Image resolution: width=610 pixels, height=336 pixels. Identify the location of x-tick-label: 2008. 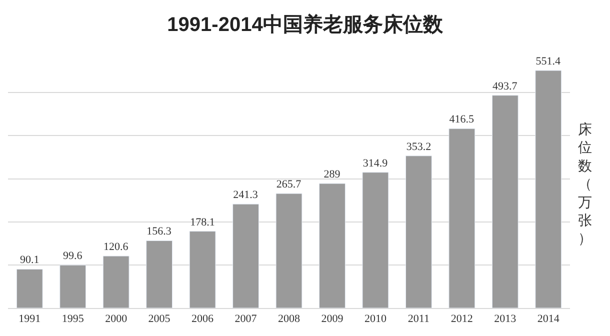
(289, 319).